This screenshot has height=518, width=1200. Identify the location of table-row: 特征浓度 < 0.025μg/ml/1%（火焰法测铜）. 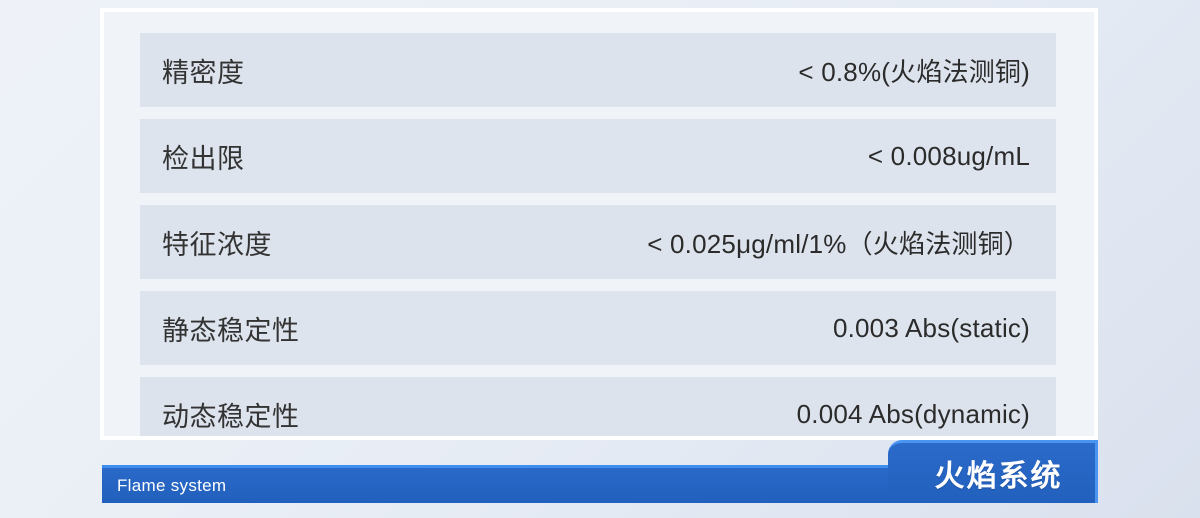
(598, 242).